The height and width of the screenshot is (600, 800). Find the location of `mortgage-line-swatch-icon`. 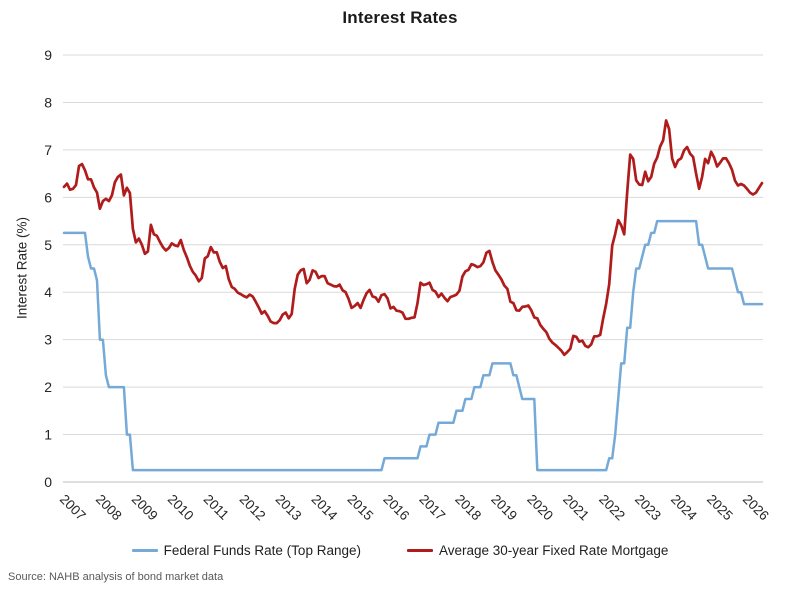

mortgage-line-swatch-icon is located at coordinates (419, 550).